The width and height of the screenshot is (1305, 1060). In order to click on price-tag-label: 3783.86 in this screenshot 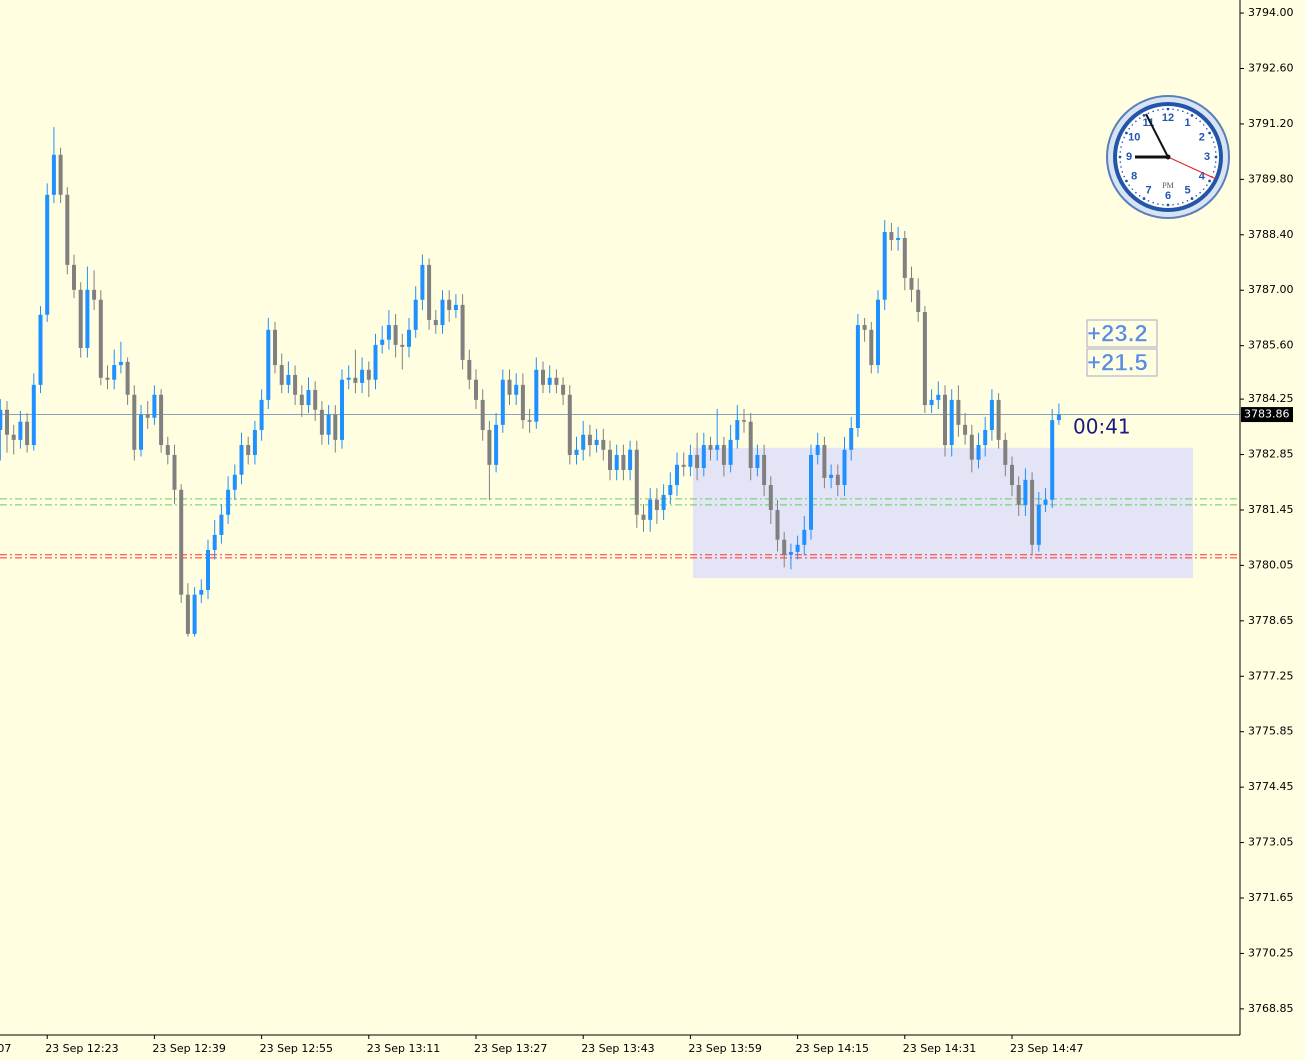, I will do `click(1267, 414)`.